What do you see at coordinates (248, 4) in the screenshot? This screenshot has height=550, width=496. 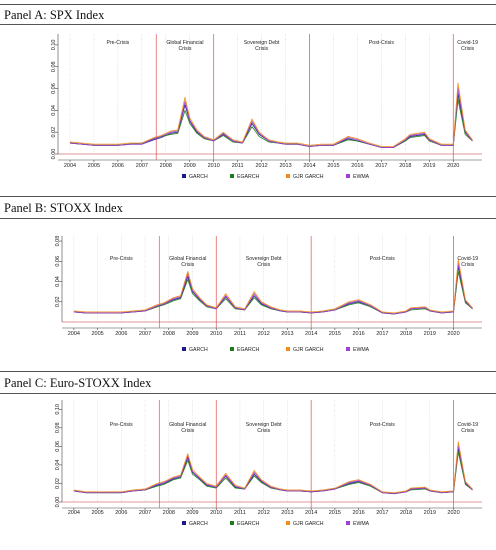 I see `panel-a-top-rule` at bounding box center [248, 4].